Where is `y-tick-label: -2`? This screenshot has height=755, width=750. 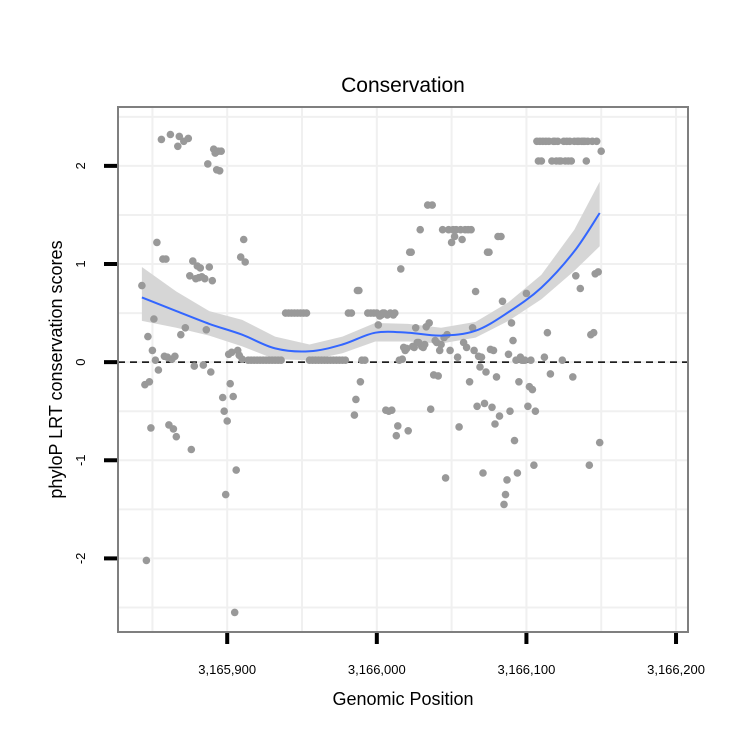
y-tick-label: -2 is located at coordinates (80, 559).